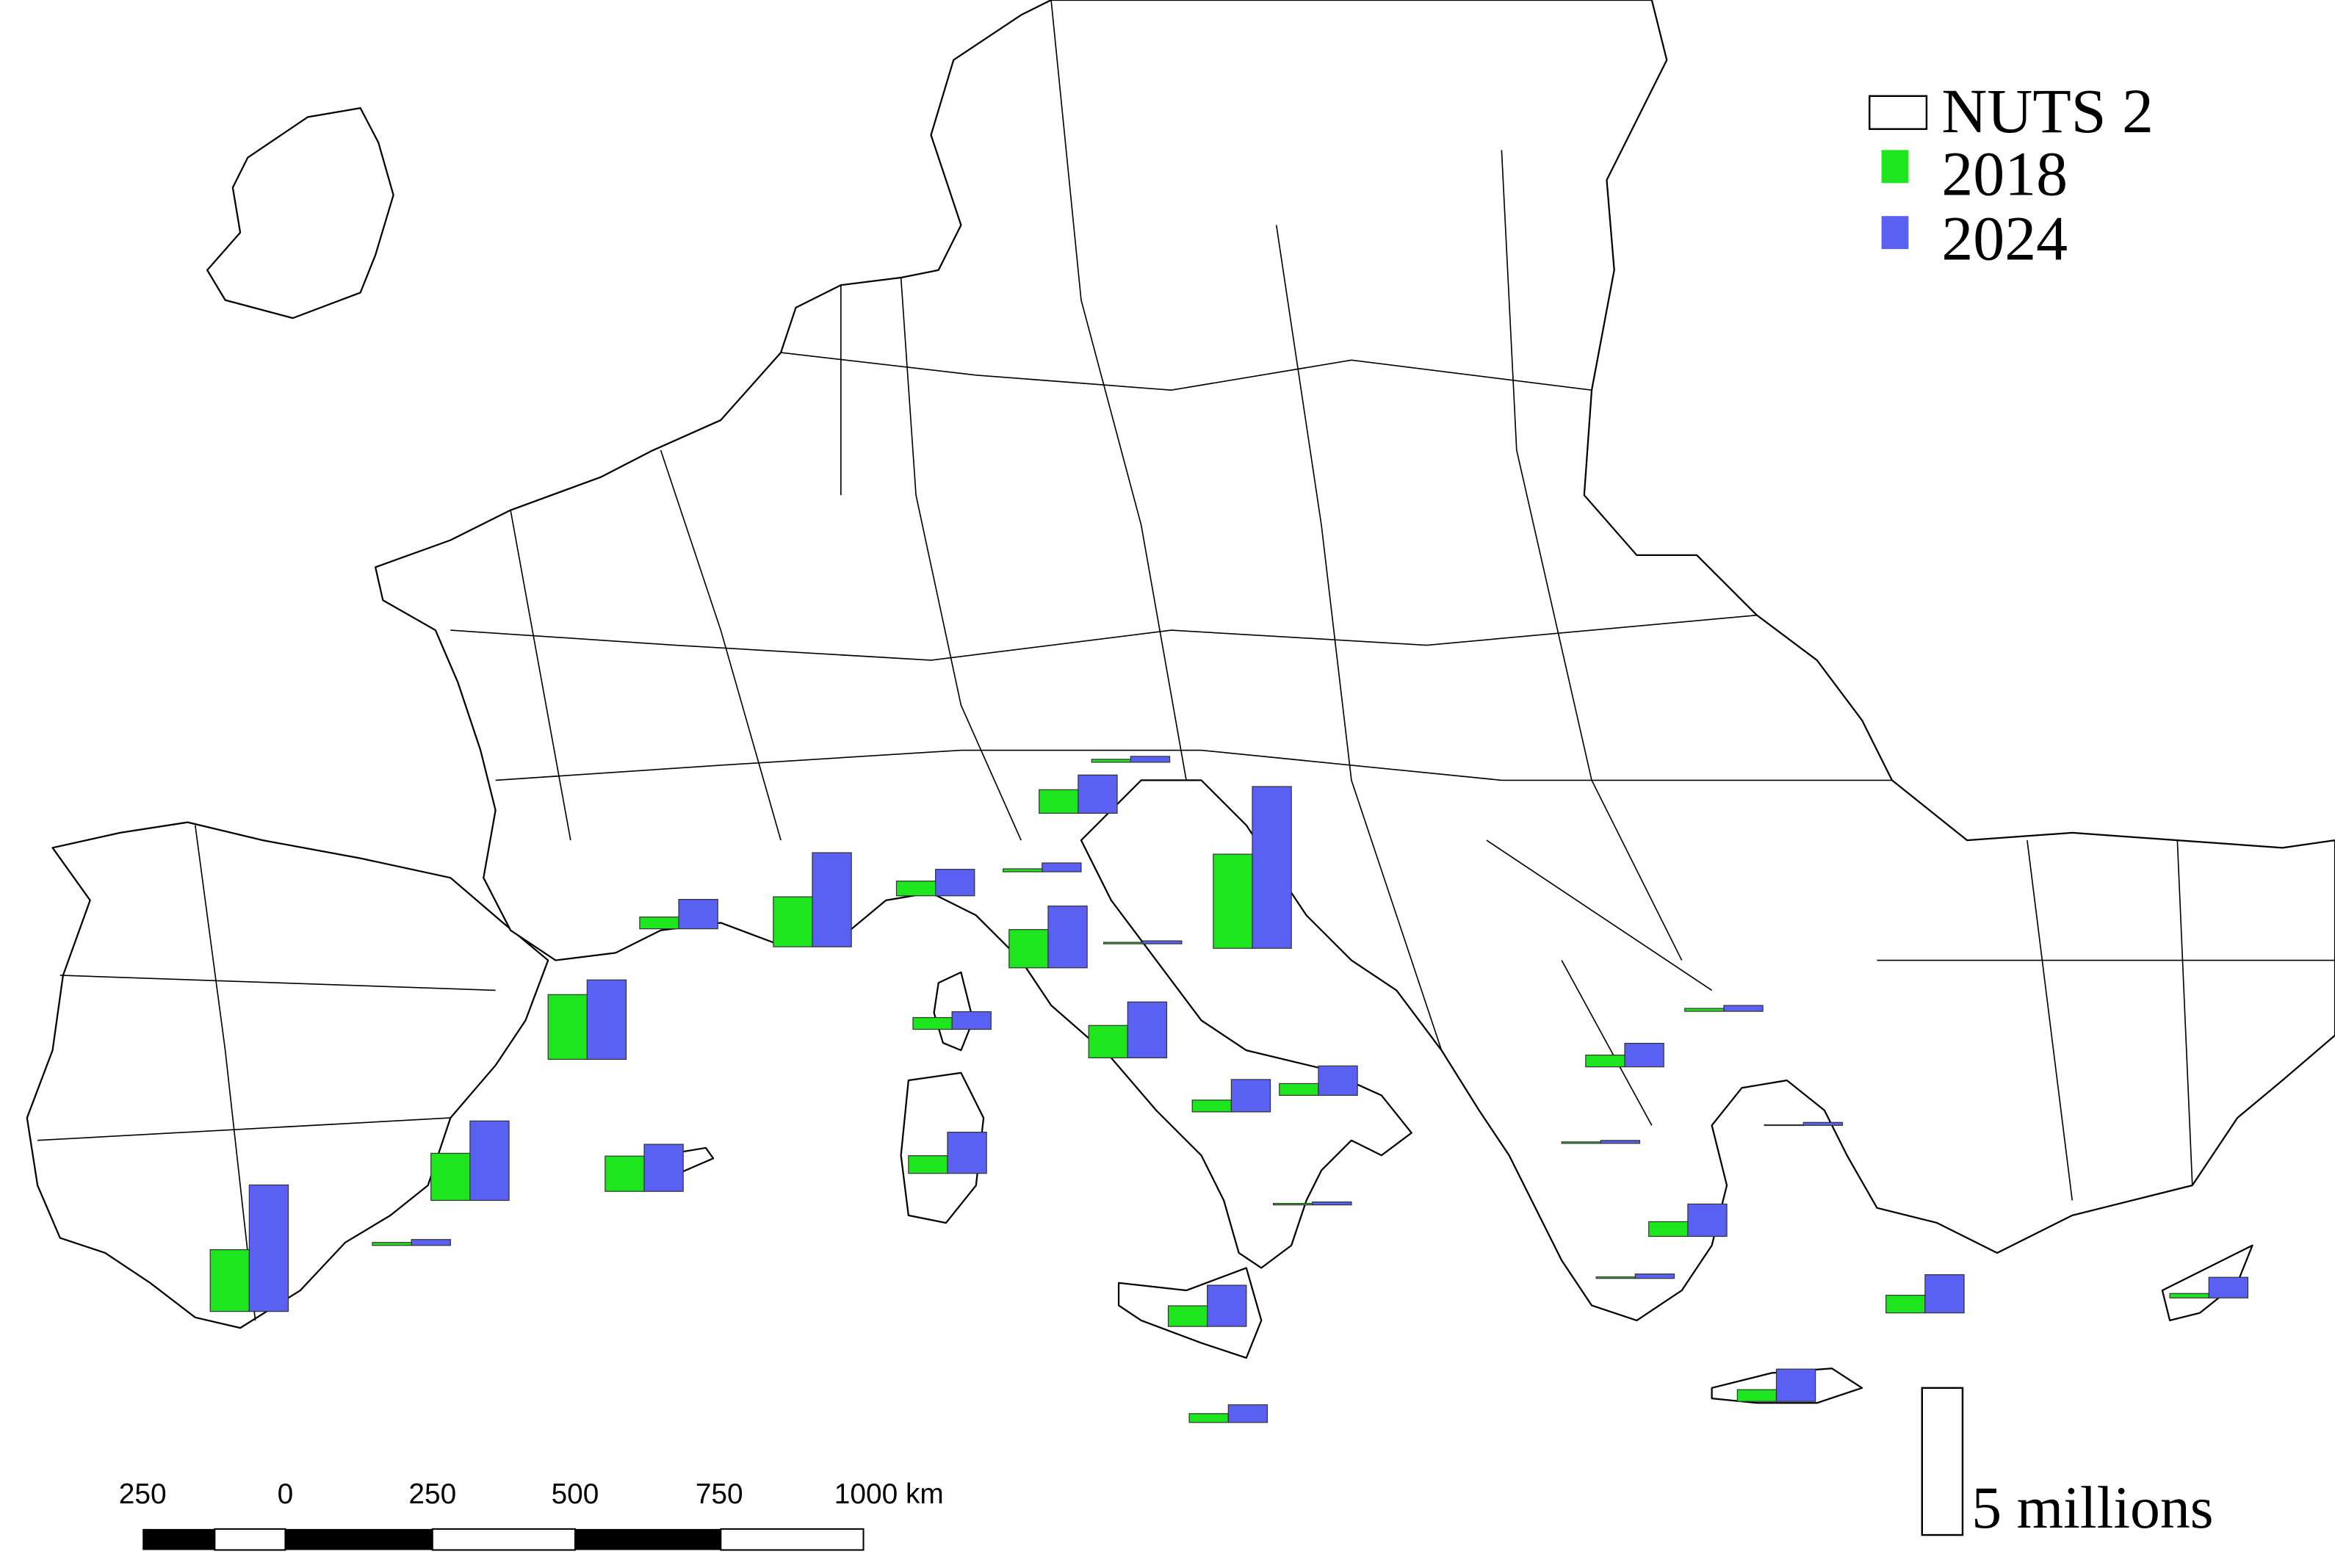  I want to click on sardinia, so click(943, 1148).